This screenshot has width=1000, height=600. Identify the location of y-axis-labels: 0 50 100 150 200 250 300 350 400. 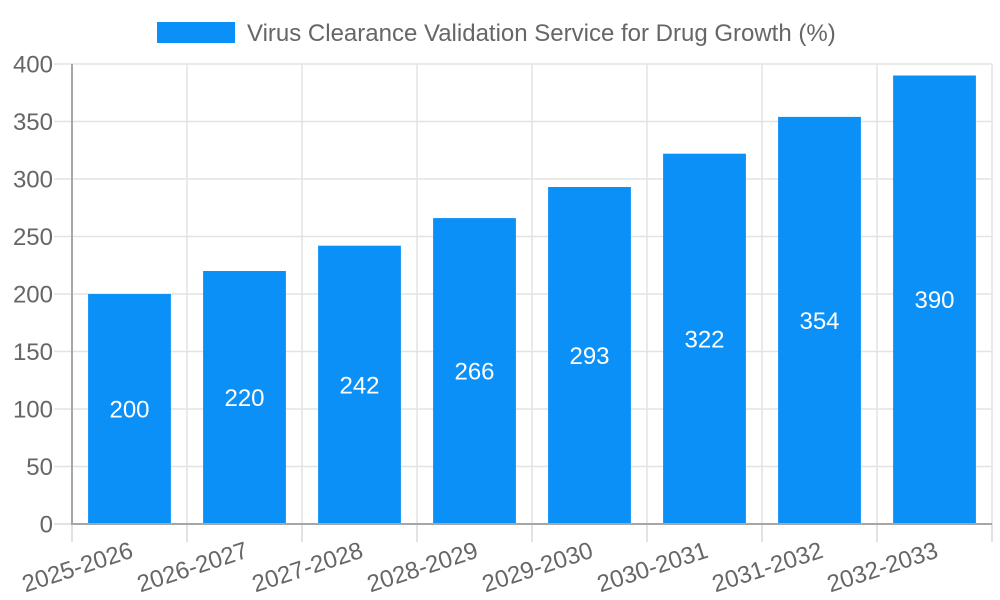
(33, 295).